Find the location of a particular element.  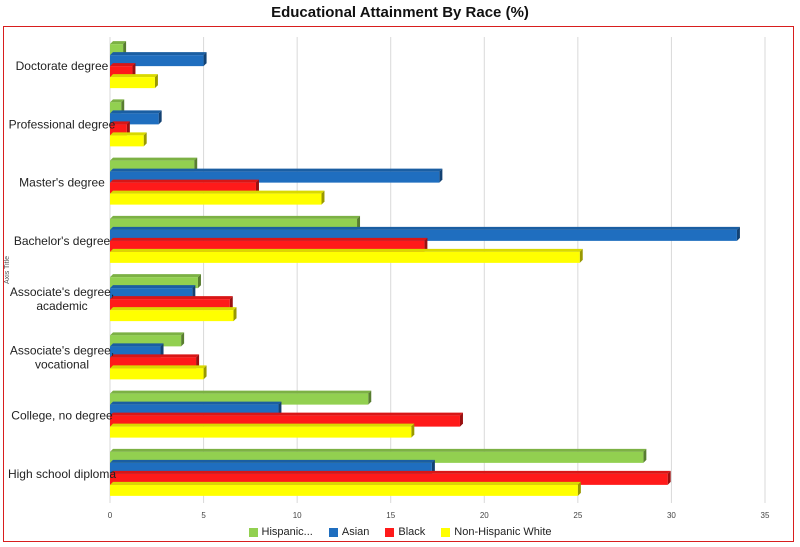

y-axis-title: Axis Title is located at coordinates (7, 270).